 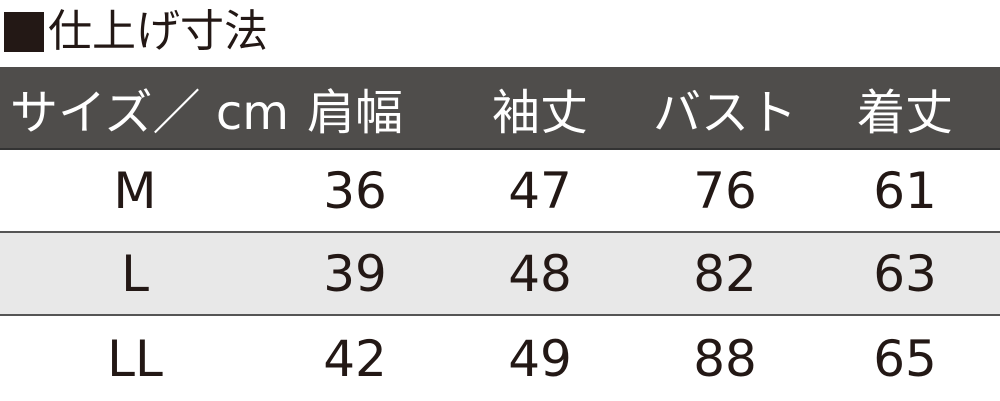 What do you see at coordinates (135, 358) in the screenshot?
I see `cell: LL` at bounding box center [135, 358].